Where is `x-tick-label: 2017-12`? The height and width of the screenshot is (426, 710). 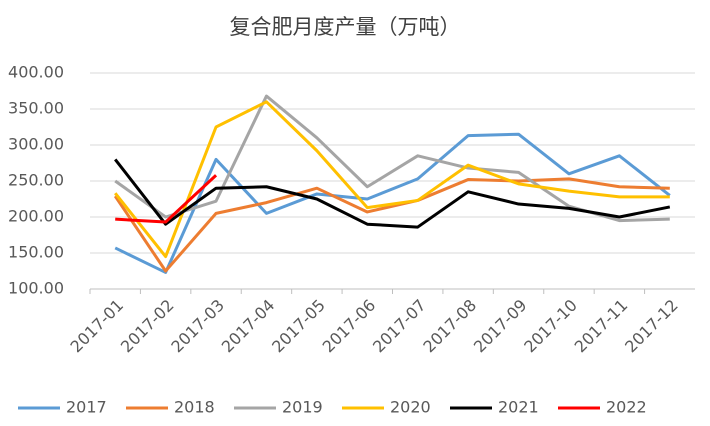 x-tick-label: 2017-12 is located at coordinates (651, 326).